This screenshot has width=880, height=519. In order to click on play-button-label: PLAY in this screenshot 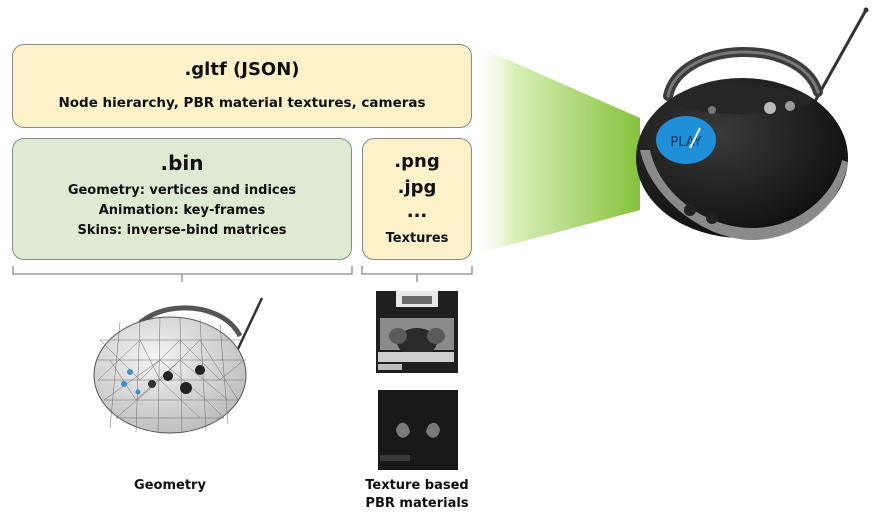, I will do `click(685, 142)`.